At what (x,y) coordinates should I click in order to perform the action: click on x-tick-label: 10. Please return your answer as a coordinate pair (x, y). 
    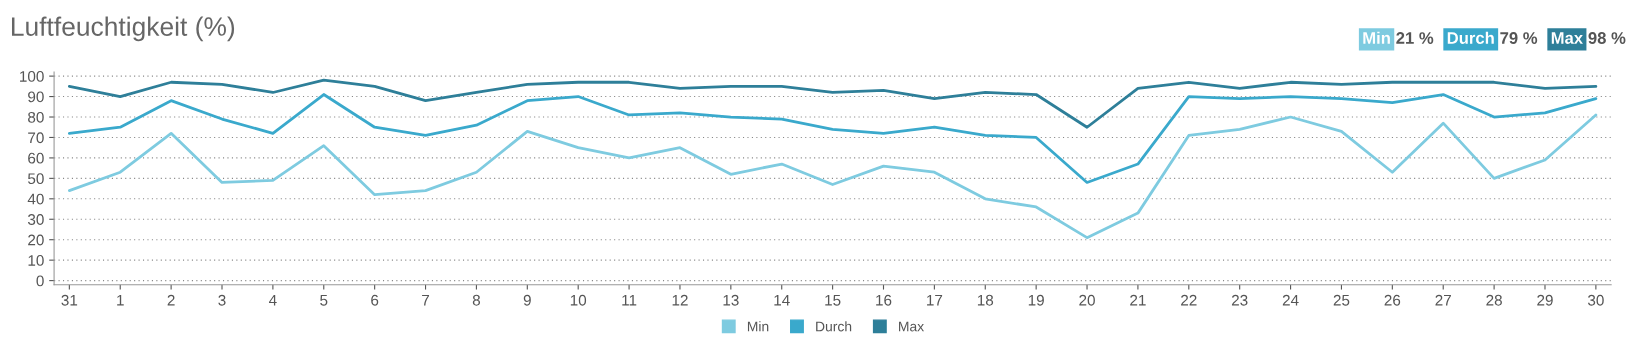
    Looking at the image, I should click on (578, 300).